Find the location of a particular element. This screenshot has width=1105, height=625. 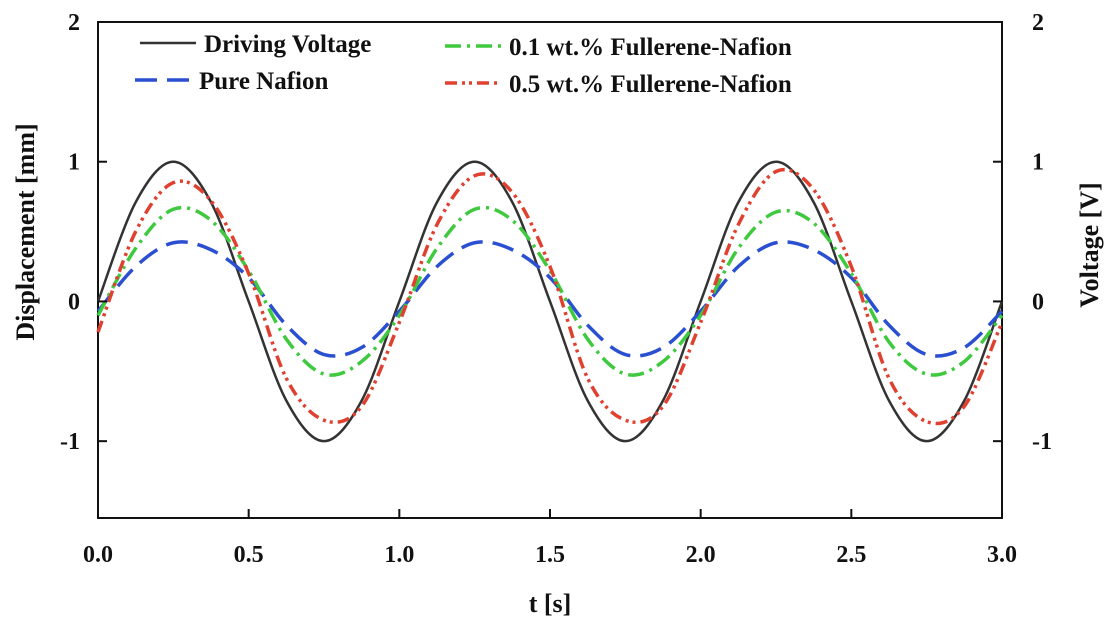

legend-label-0-1-wt-fullerene-nafion: 0.1 wt.% Fullerene-Nafion is located at coordinates (650, 47).